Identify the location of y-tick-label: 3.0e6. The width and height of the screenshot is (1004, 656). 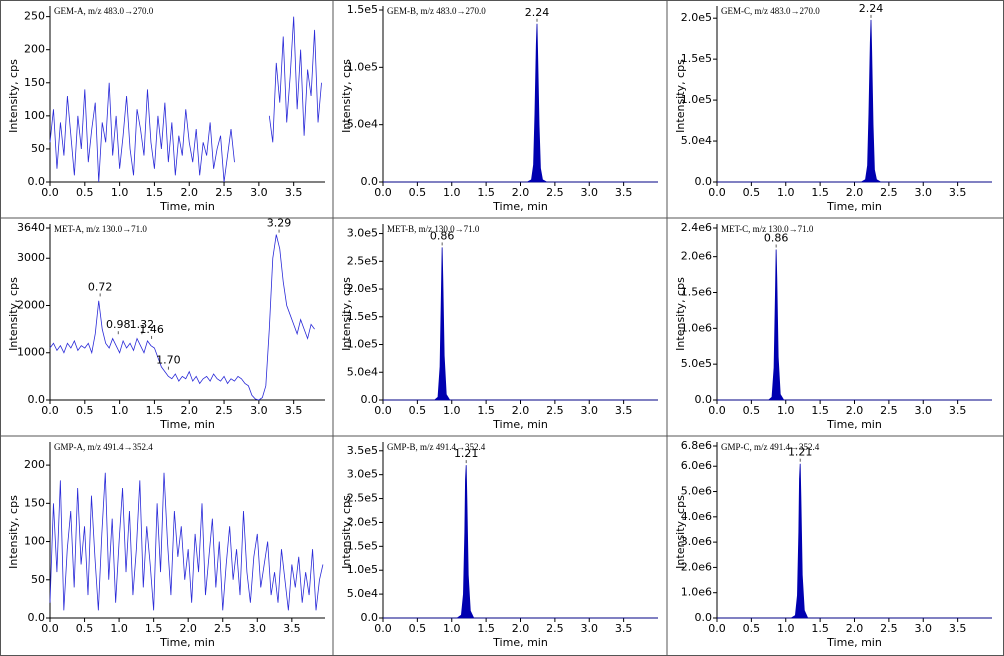
(696, 541).